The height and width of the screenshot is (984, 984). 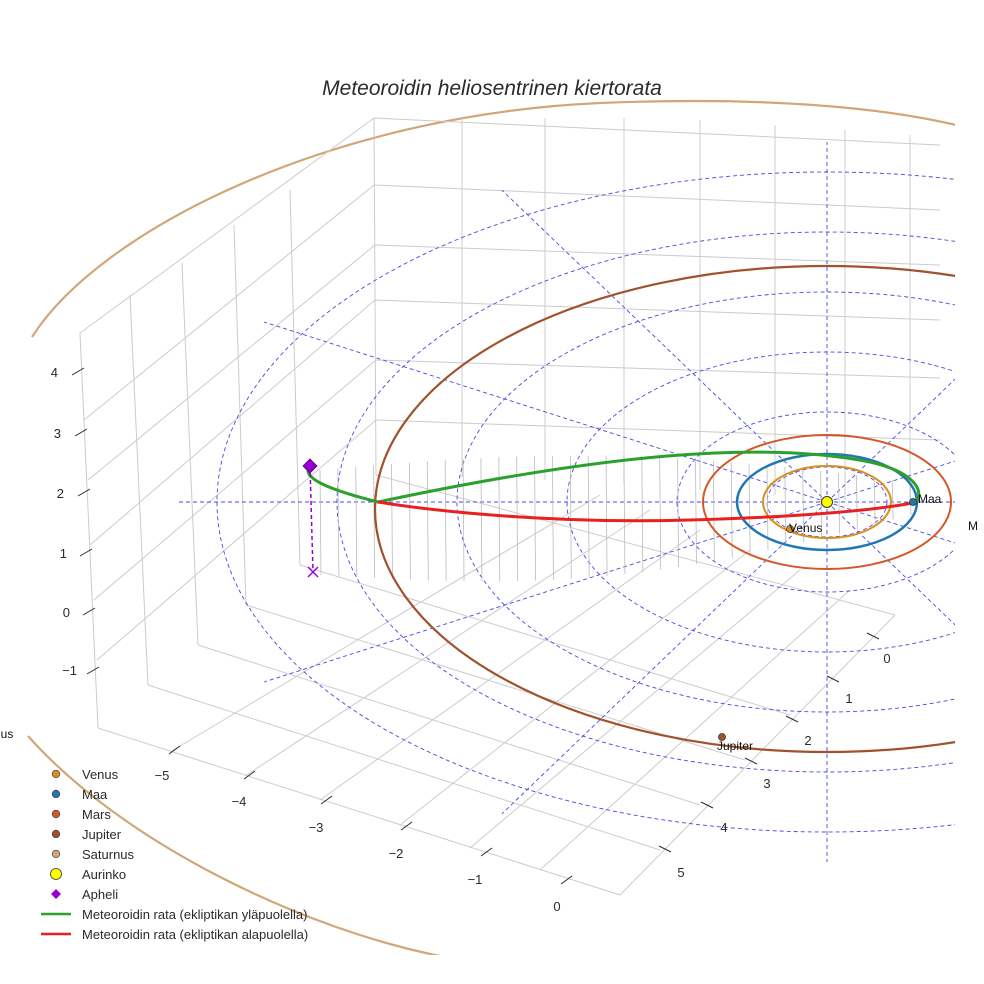 I want to click on legend-item: Apheli, so click(x=84, y=894).